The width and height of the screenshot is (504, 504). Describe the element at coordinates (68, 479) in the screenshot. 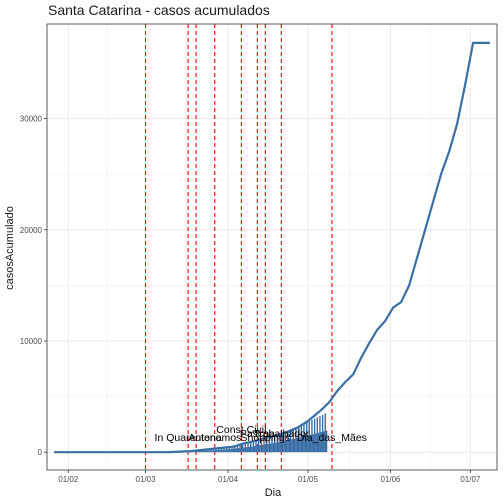

I see `x-tick-label: 01/02` at that location.